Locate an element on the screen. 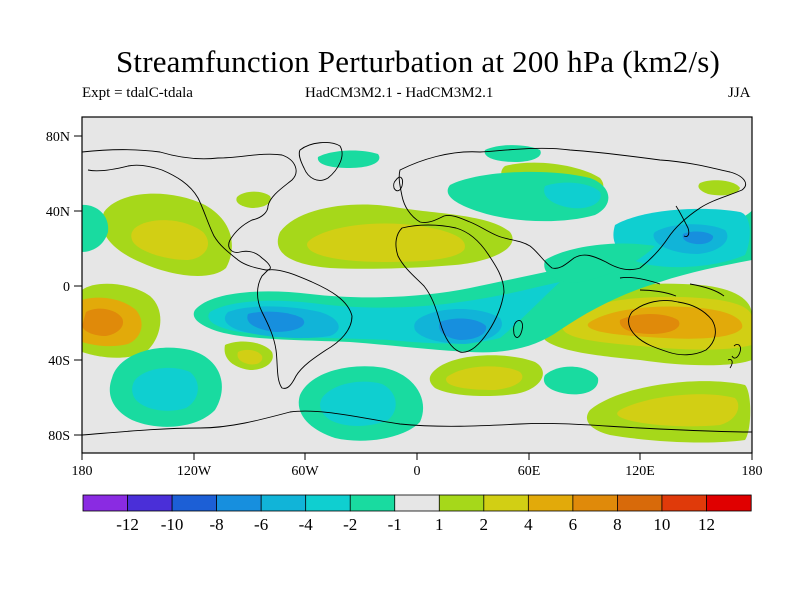 The image size is (800, 600). colorbar-label: 8 is located at coordinates (617, 524).